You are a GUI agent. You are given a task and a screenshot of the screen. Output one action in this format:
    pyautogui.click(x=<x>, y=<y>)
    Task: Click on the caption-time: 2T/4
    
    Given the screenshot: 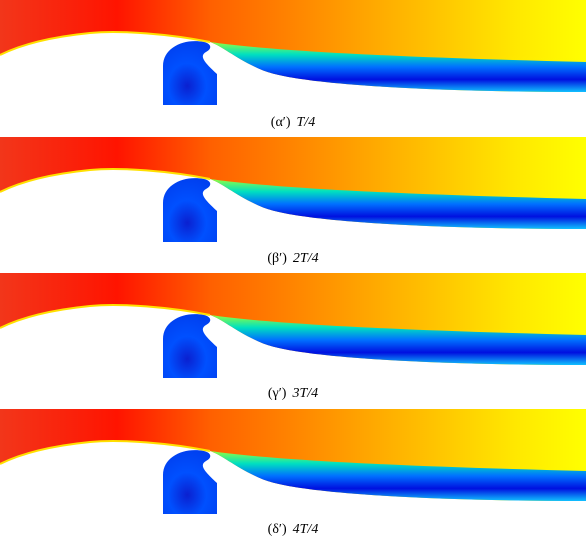 What is the action you would take?
    pyautogui.click(x=306, y=258)
    